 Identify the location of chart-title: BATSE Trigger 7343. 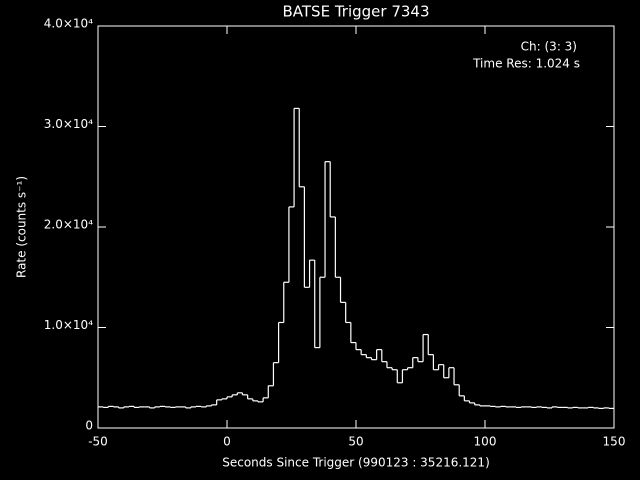
(356, 12).